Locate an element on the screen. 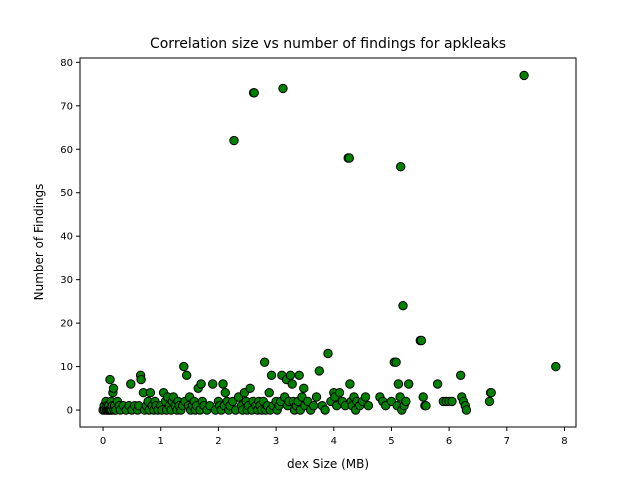  x-tick-label-8: 8 is located at coordinates (564, 441).